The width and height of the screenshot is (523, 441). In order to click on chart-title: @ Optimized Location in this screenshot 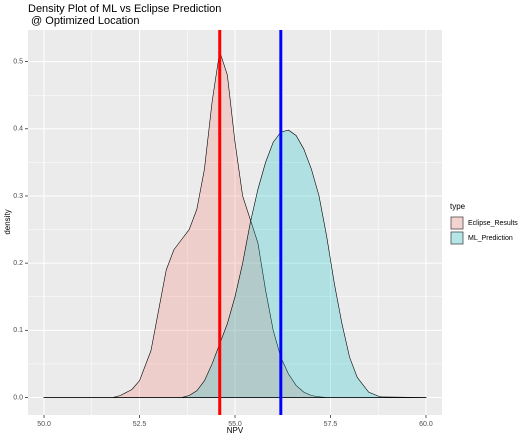, I will do `click(83, 21)`.